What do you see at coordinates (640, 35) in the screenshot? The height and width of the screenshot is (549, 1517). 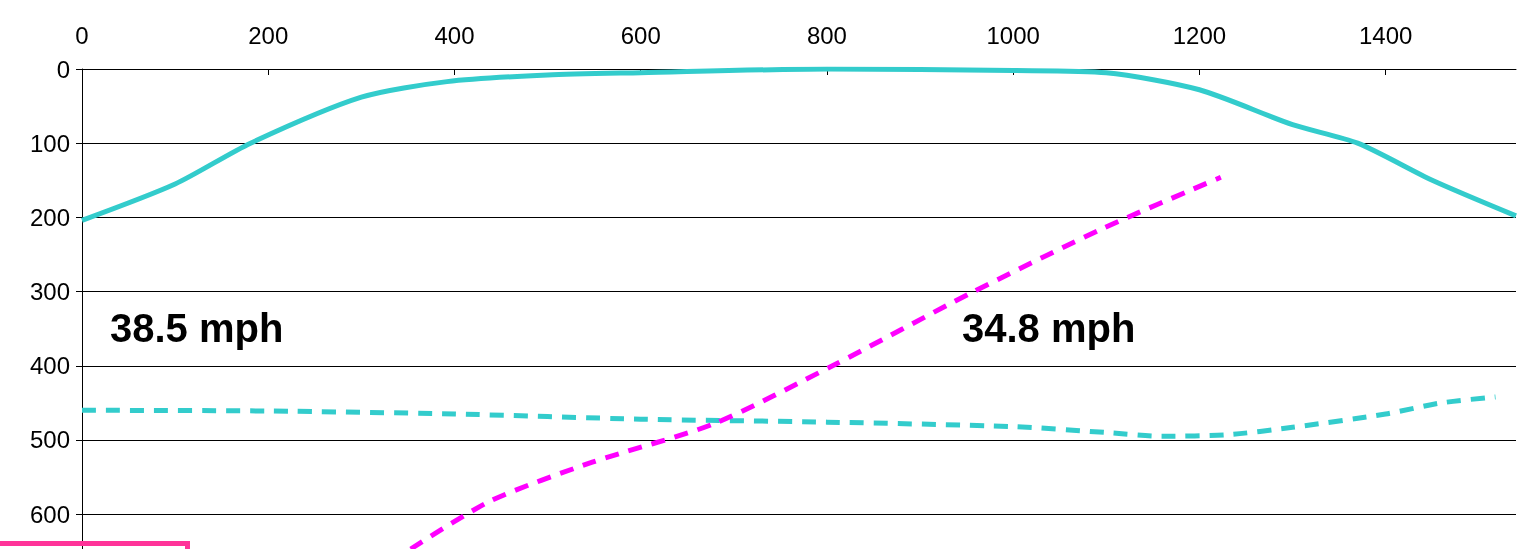 I see `x-tick-label: 600` at bounding box center [640, 35].